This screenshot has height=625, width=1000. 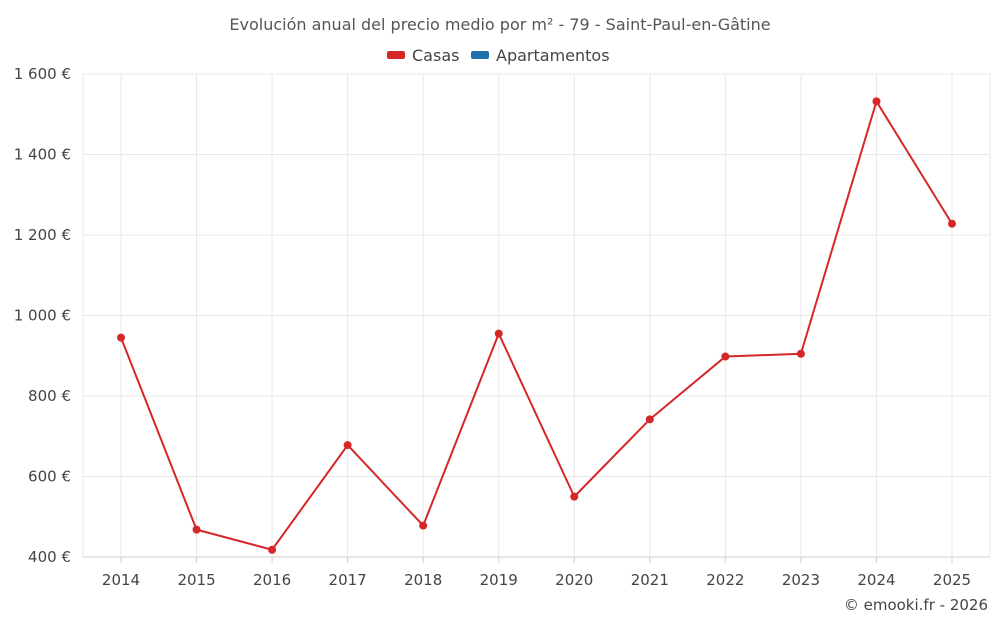 I want to click on y-tick-label: 1 200 €, so click(x=42, y=235).